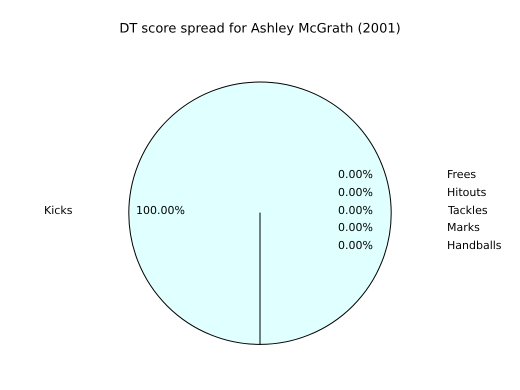 The width and height of the screenshot is (520, 390). I want to click on slice-label: Kicks, so click(58, 210).